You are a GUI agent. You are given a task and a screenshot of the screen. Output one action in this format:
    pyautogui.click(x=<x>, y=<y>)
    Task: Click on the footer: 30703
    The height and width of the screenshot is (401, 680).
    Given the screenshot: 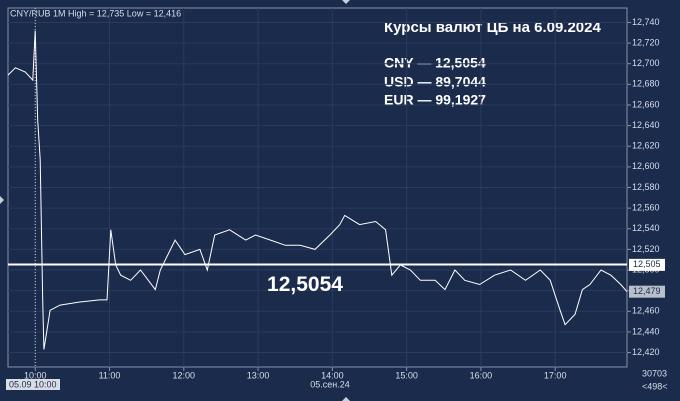 What is the action you would take?
    pyautogui.click(x=654, y=373)
    